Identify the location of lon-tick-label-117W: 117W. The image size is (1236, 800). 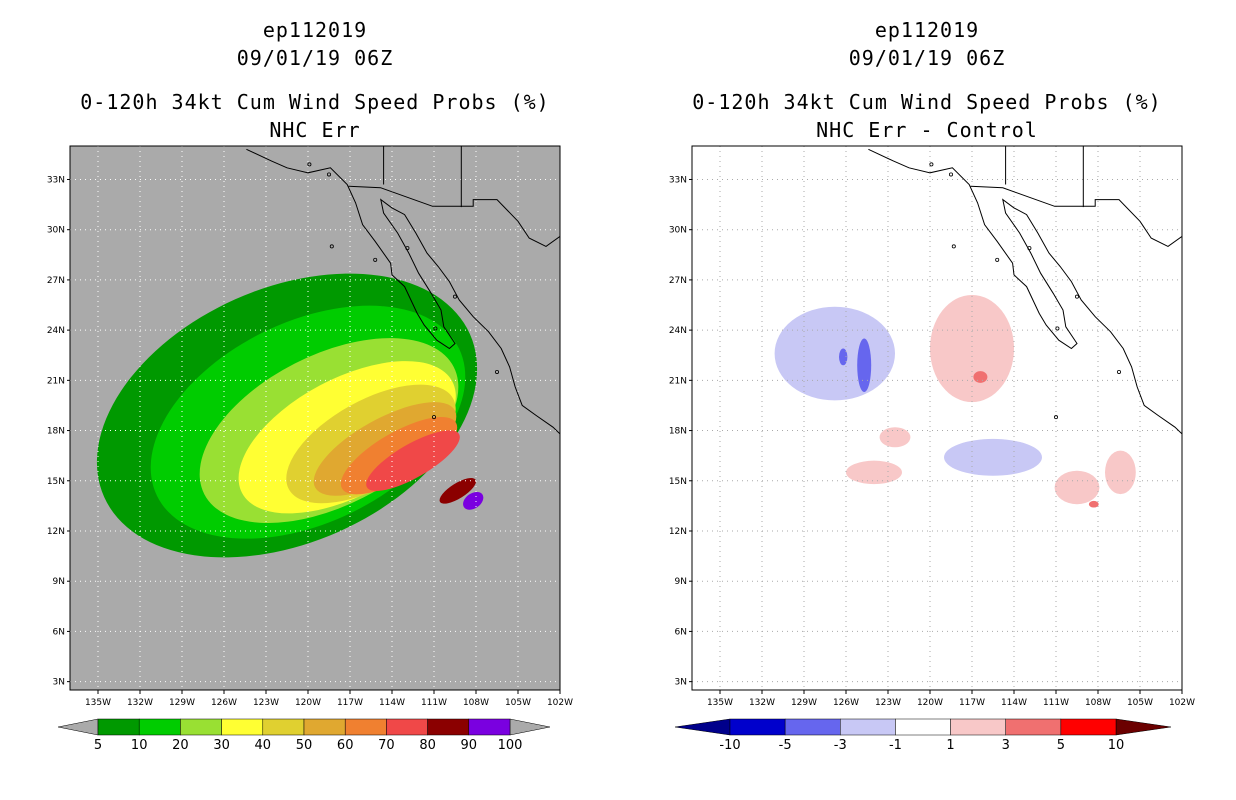
(972, 703).